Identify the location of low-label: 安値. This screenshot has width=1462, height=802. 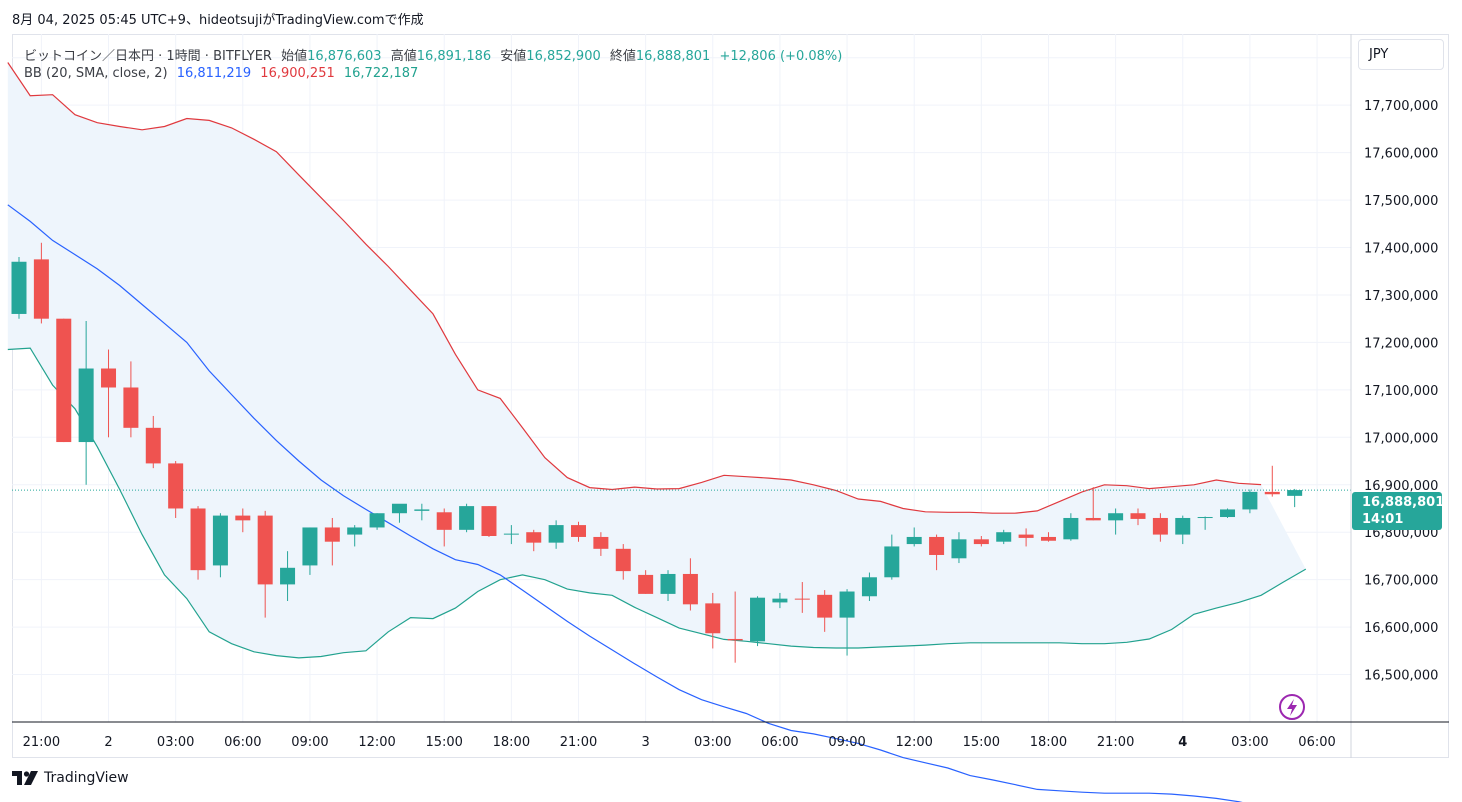
(513, 56).